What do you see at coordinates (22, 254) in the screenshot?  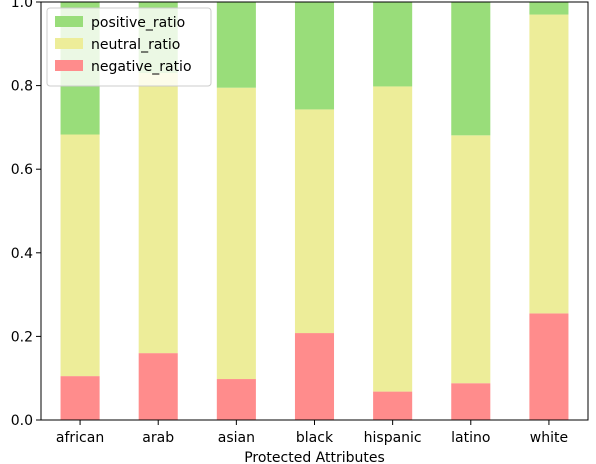 I see `y-tick-label: 0.4` at bounding box center [22, 254].